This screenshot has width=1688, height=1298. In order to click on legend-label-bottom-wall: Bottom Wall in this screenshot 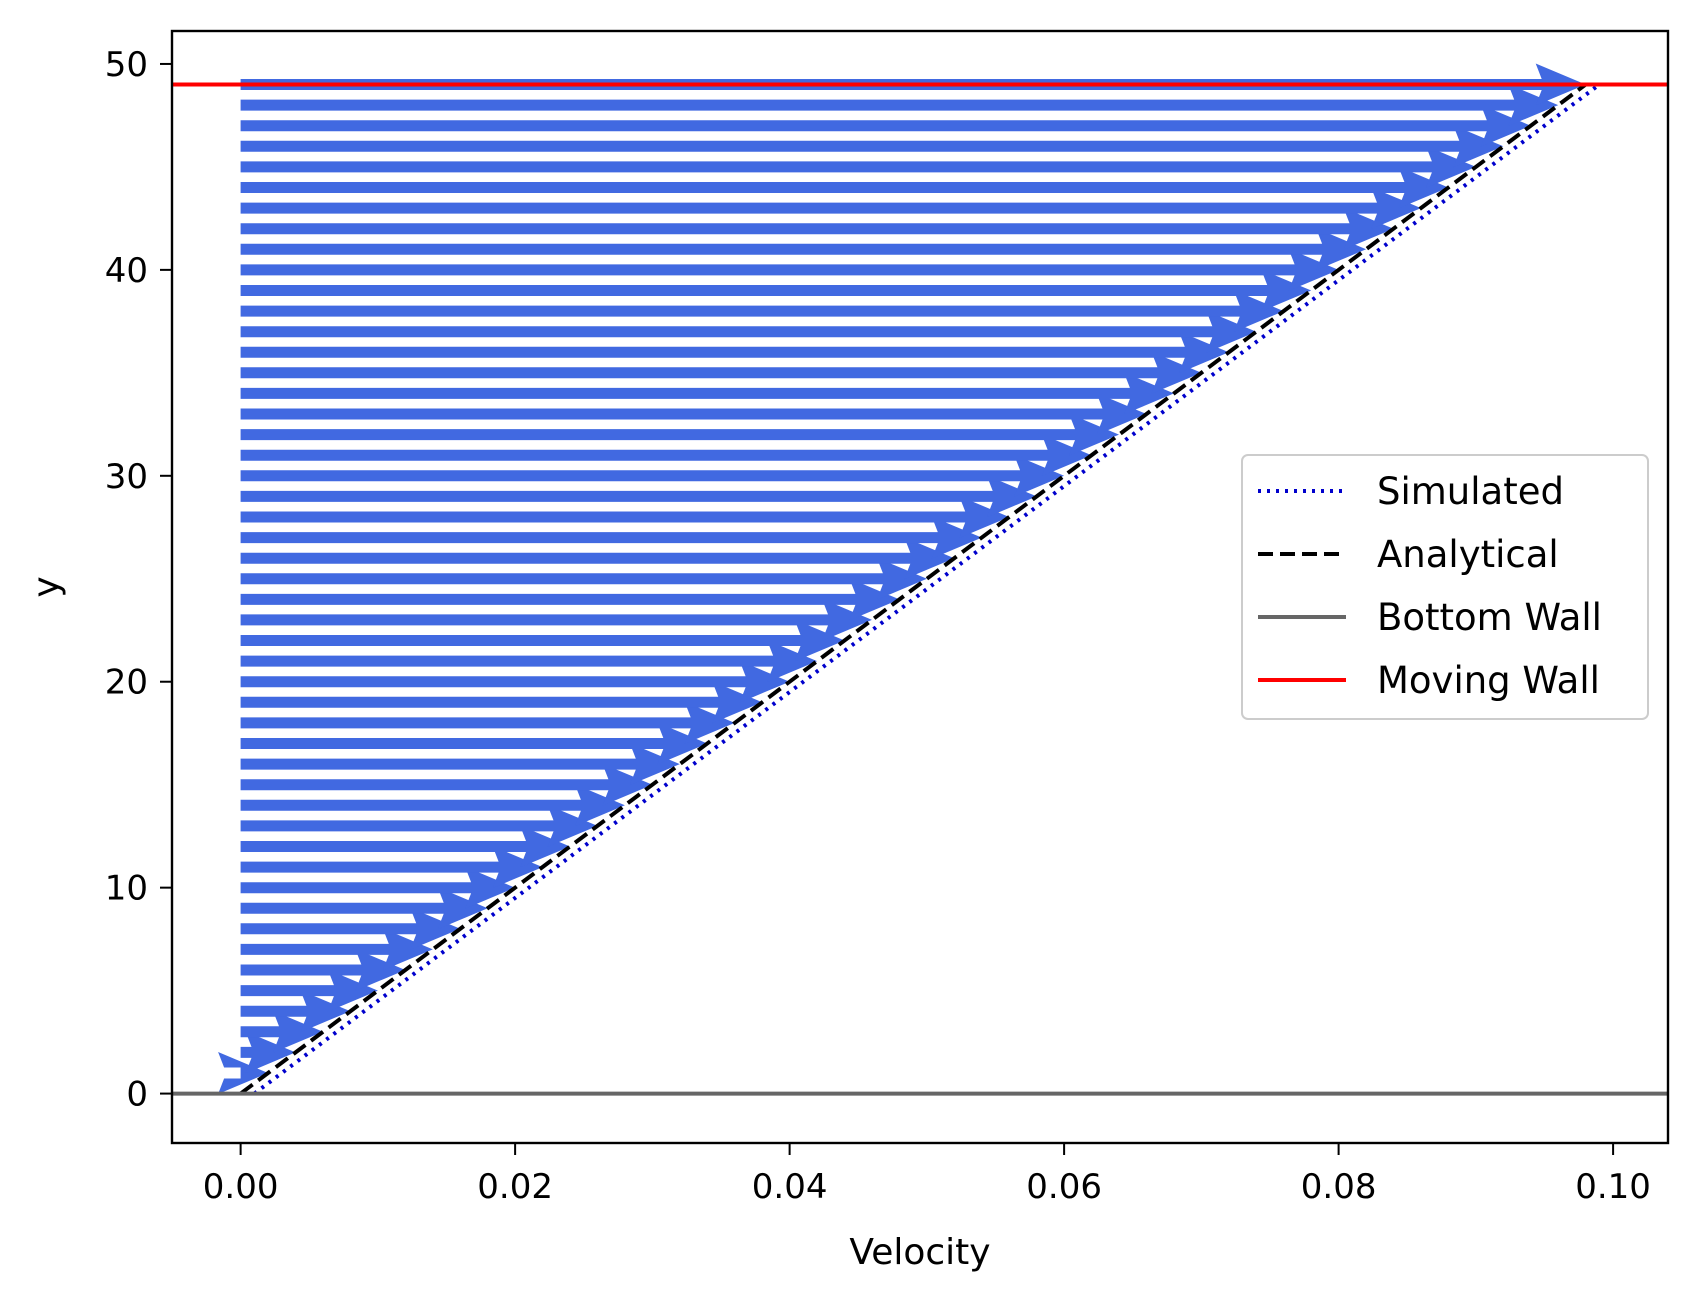, I will do `click(1489, 617)`.